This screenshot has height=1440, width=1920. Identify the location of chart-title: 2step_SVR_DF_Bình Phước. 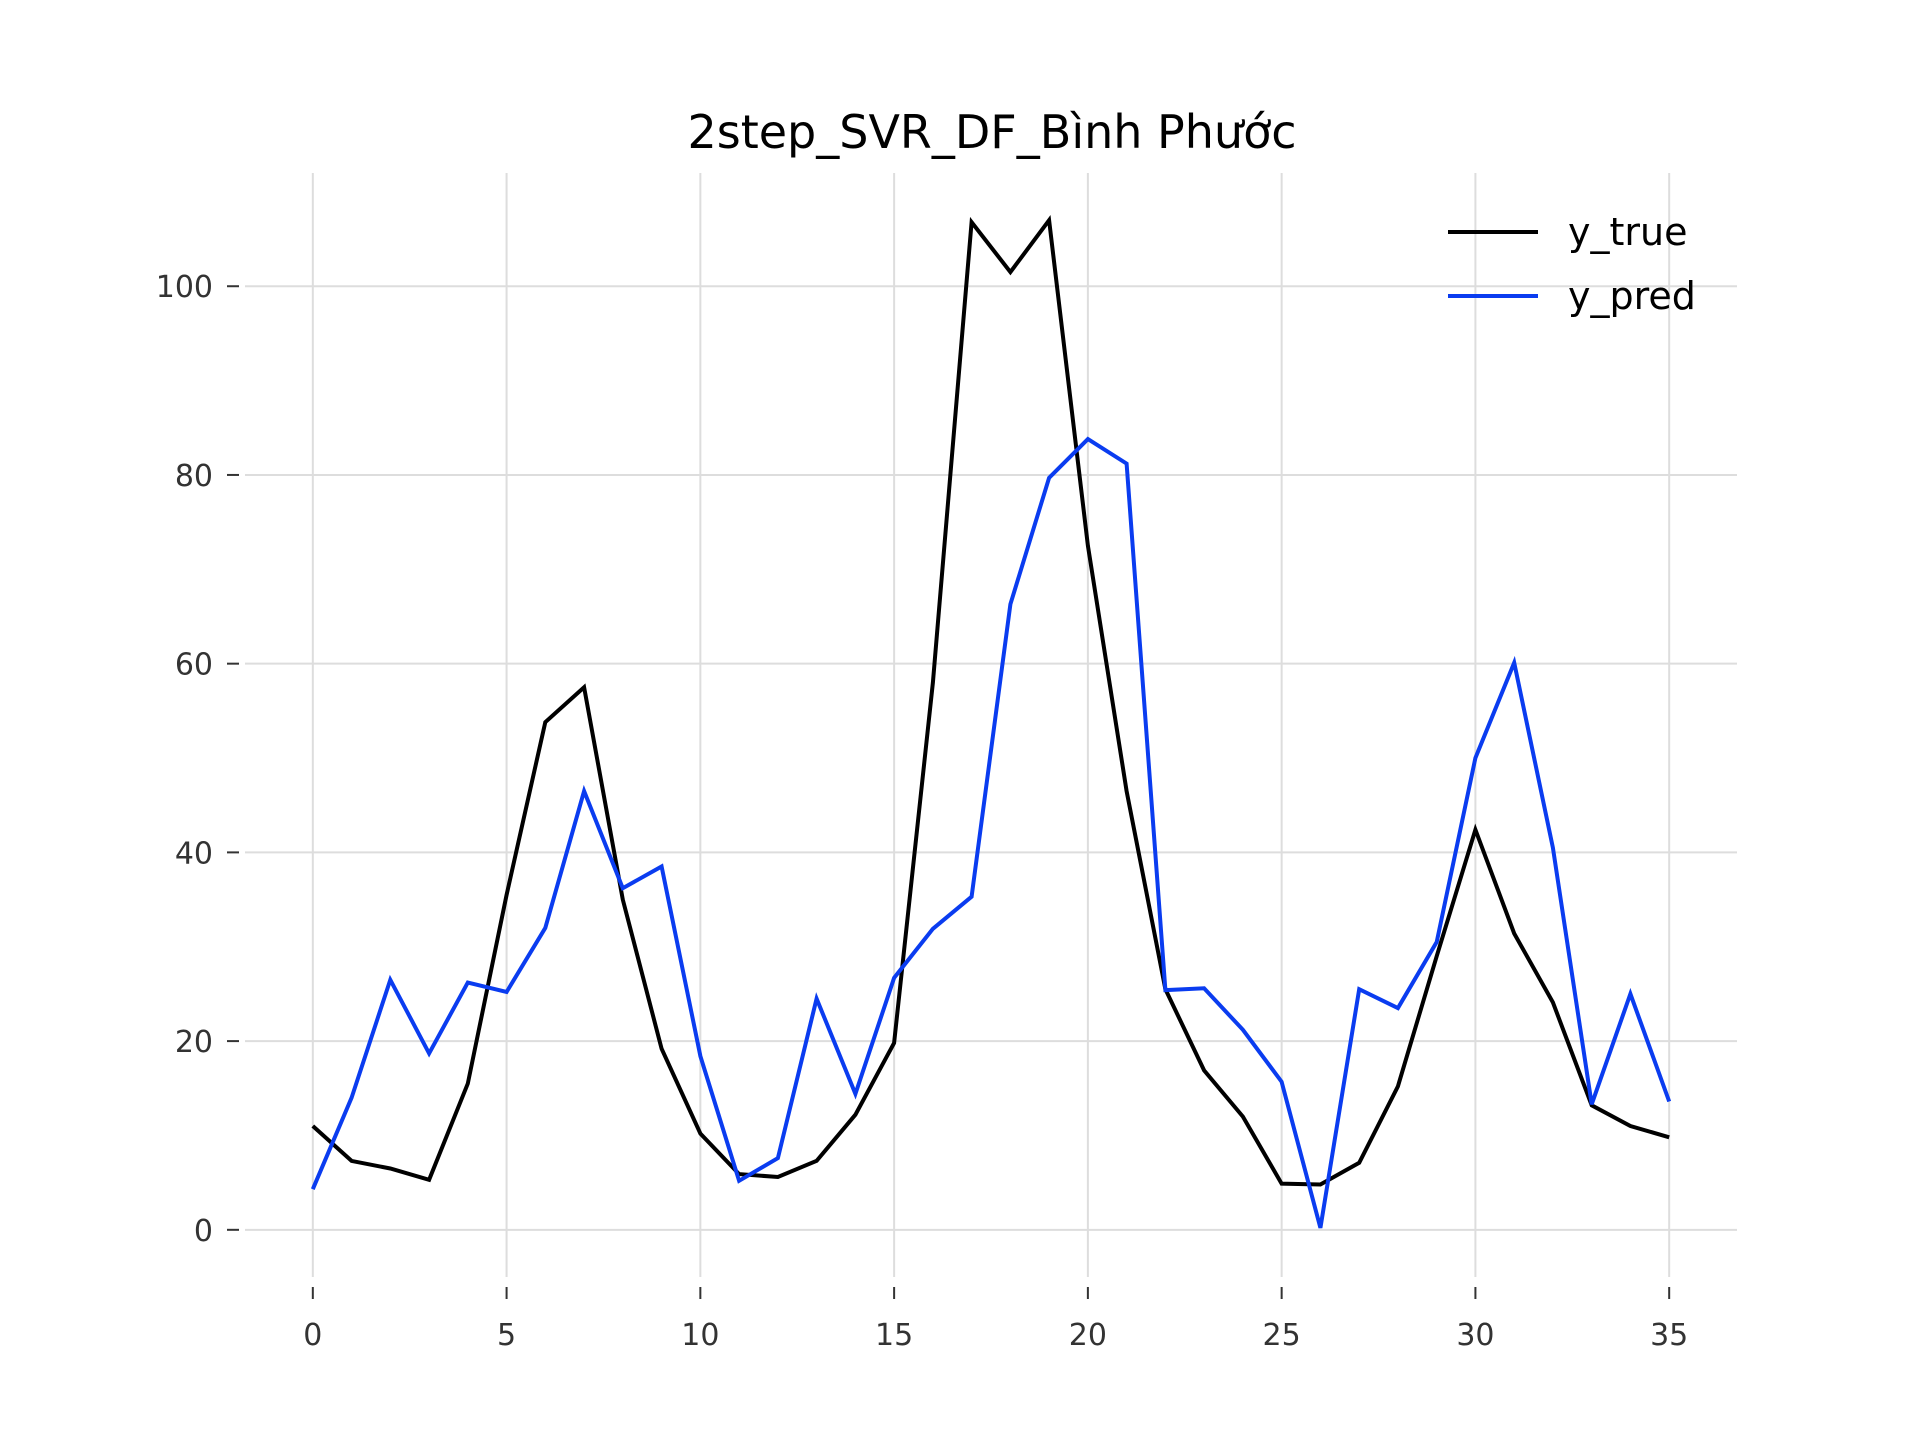
(991, 132).